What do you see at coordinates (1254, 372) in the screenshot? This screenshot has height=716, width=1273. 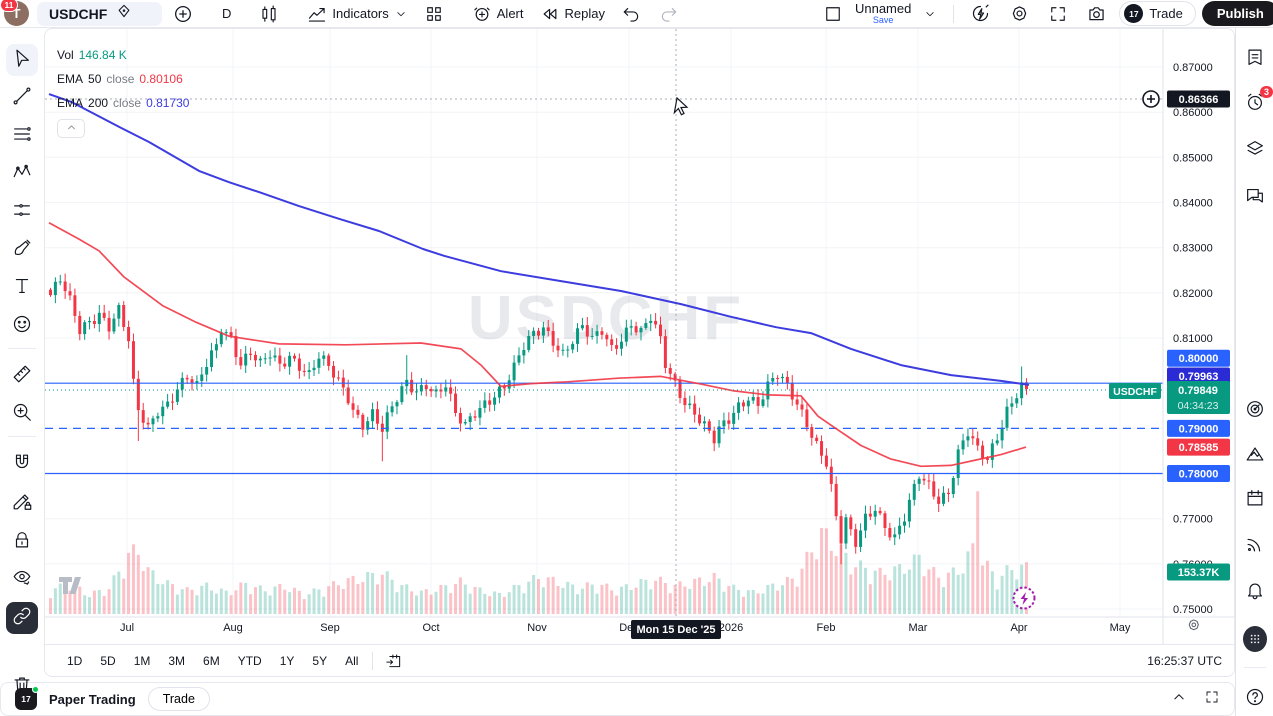 I see `right-sidebar: 3` at bounding box center [1254, 372].